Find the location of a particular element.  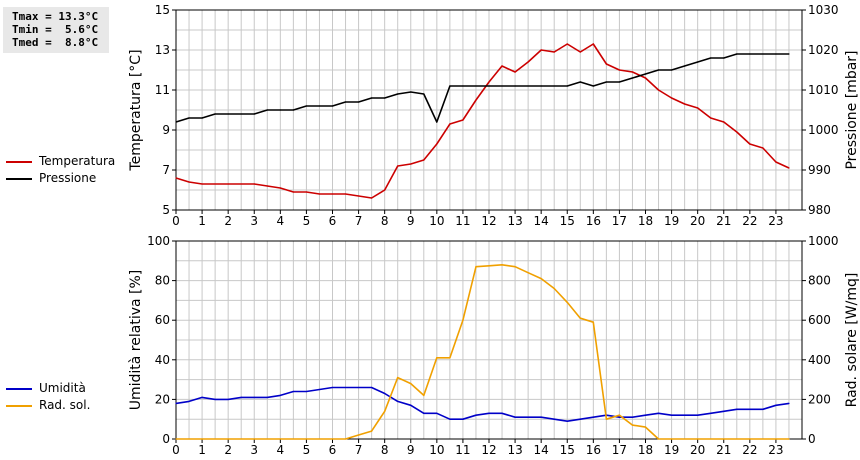

bottom-x-tick-label: 17 is located at coordinates (619, 450).